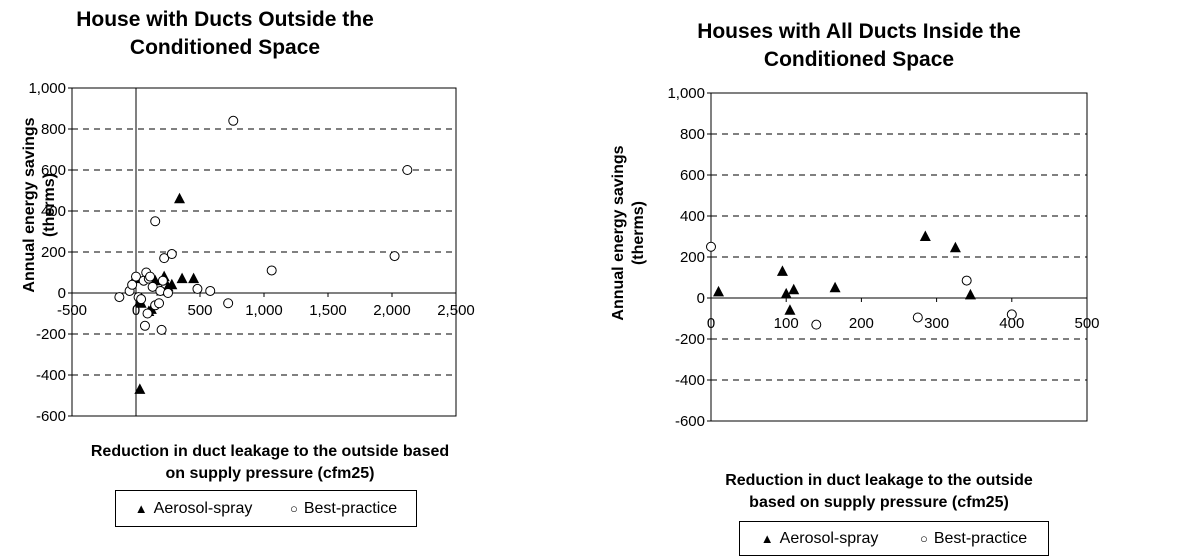  What do you see at coordinates (328, 310) in the screenshot?
I see `x-tick-label: 1,500` at bounding box center [328, 310].